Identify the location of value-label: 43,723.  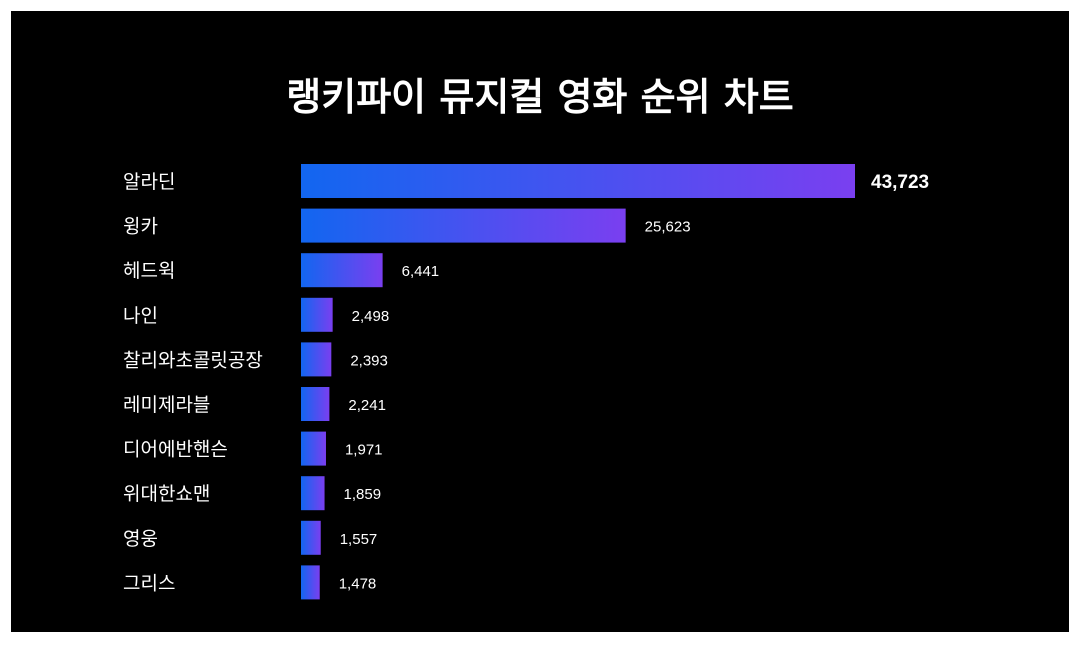
(900, 182).